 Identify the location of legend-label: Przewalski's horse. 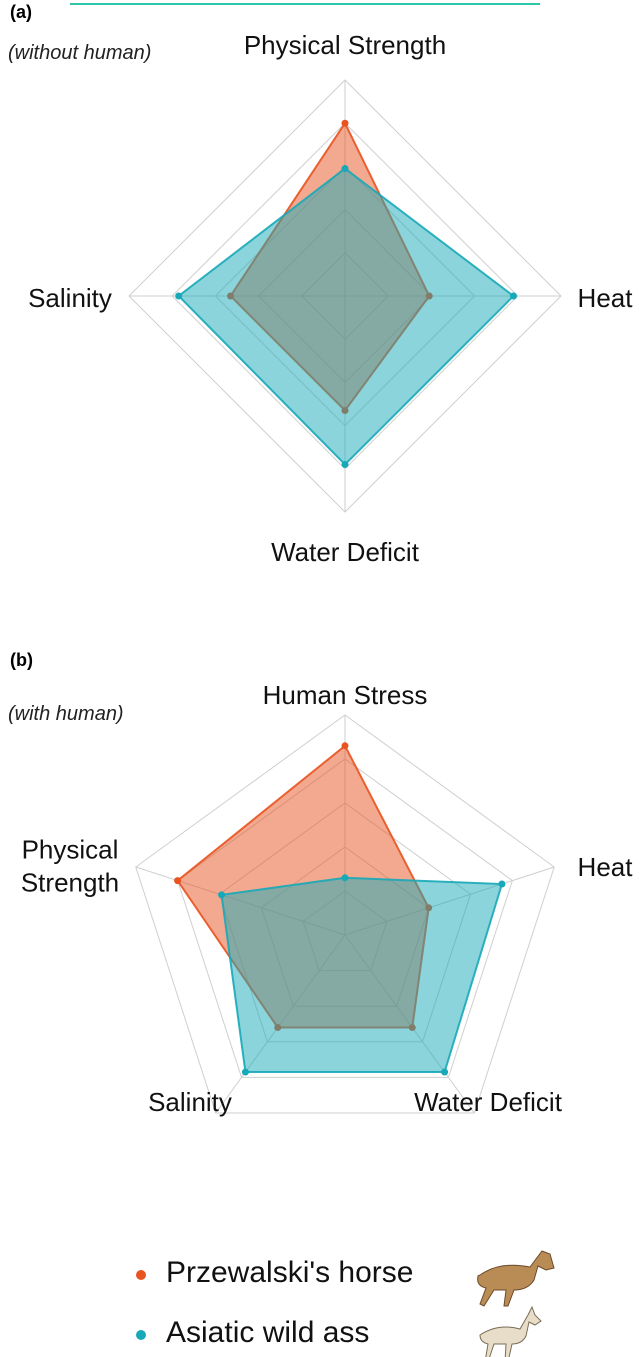
(290, 1272).